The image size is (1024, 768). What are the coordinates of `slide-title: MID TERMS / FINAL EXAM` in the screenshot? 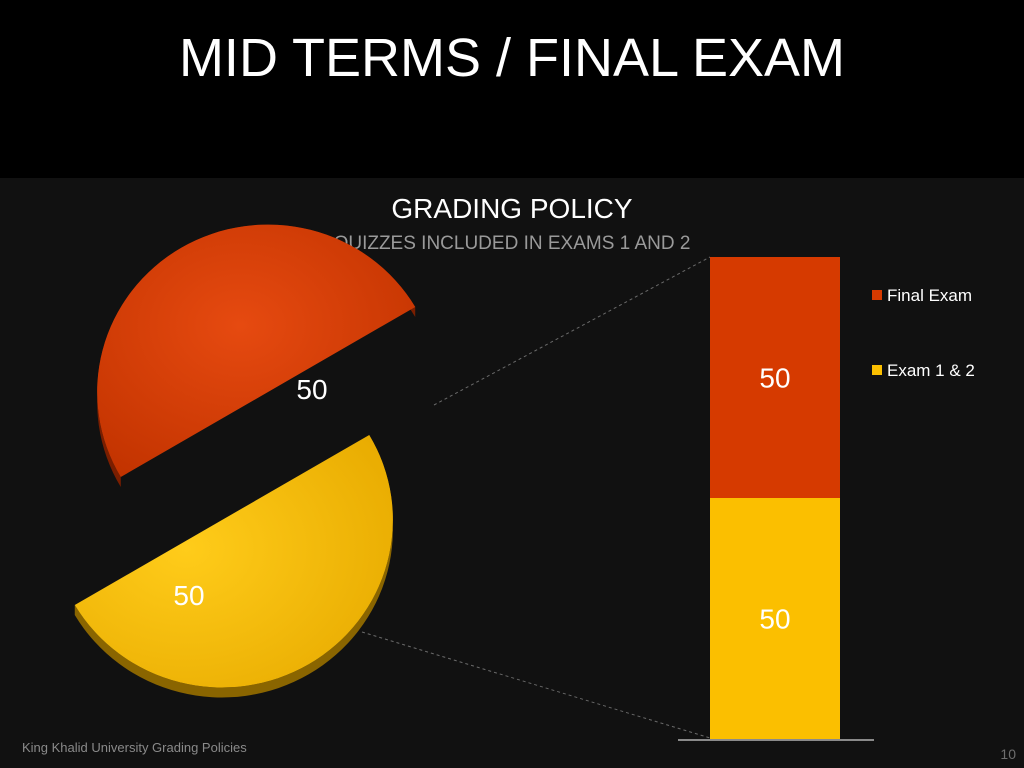 It's located at (512, 58).